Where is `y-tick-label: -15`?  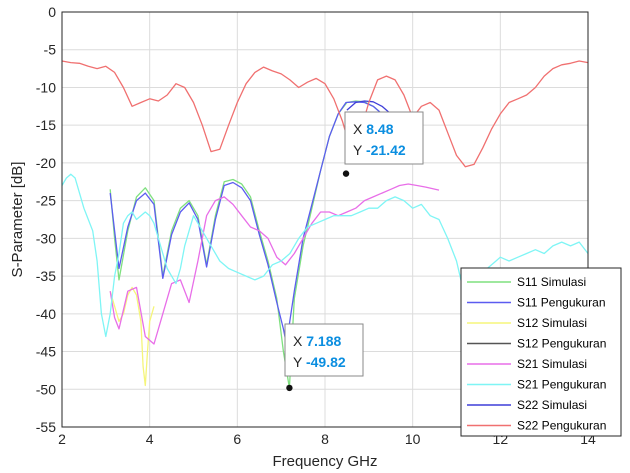 y-tick-label: -15 is located at coordinates (46, 125).